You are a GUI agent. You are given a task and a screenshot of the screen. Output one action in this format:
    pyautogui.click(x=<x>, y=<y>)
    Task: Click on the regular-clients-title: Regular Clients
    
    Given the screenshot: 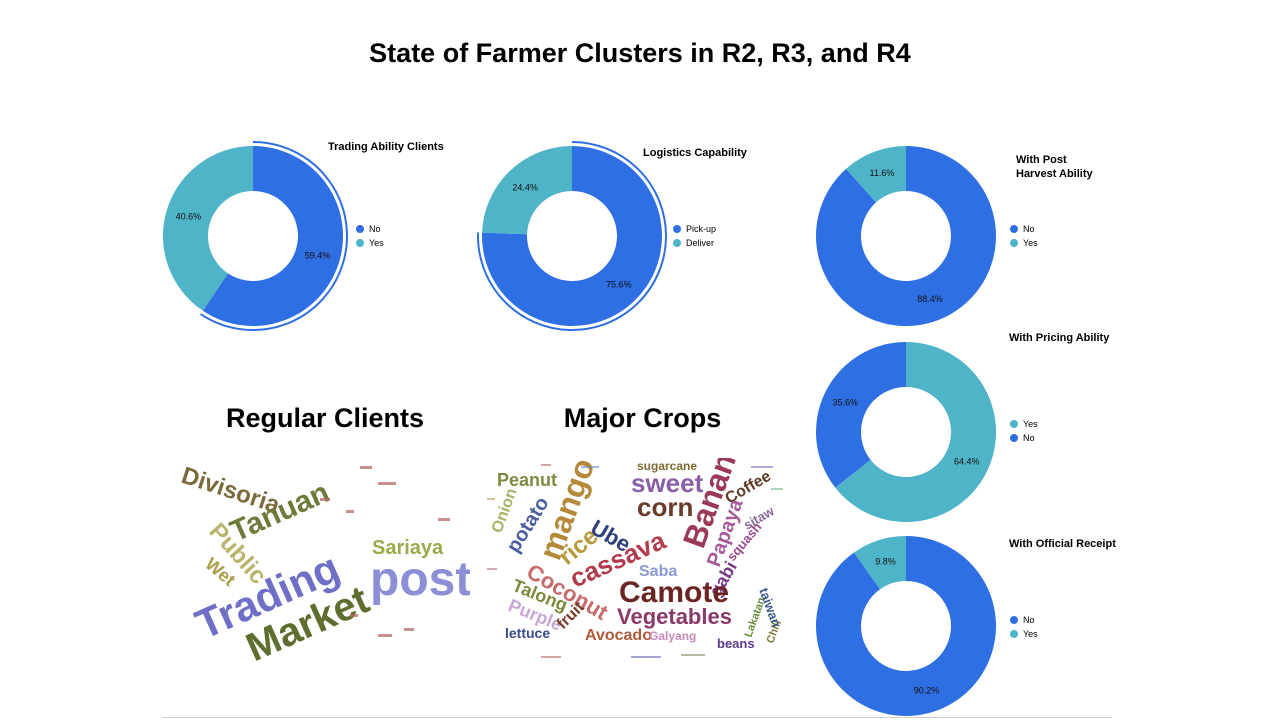 What is the action you would take?
    pyautogui.click(x=325, y=418)
    